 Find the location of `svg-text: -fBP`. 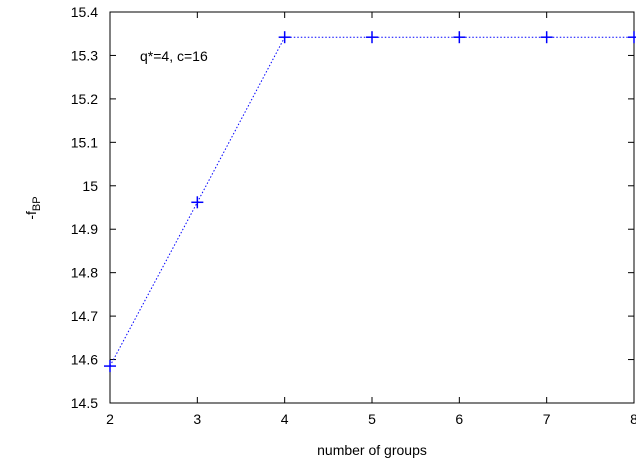

svg-text: -fBP is located at coordinates (33, 207).